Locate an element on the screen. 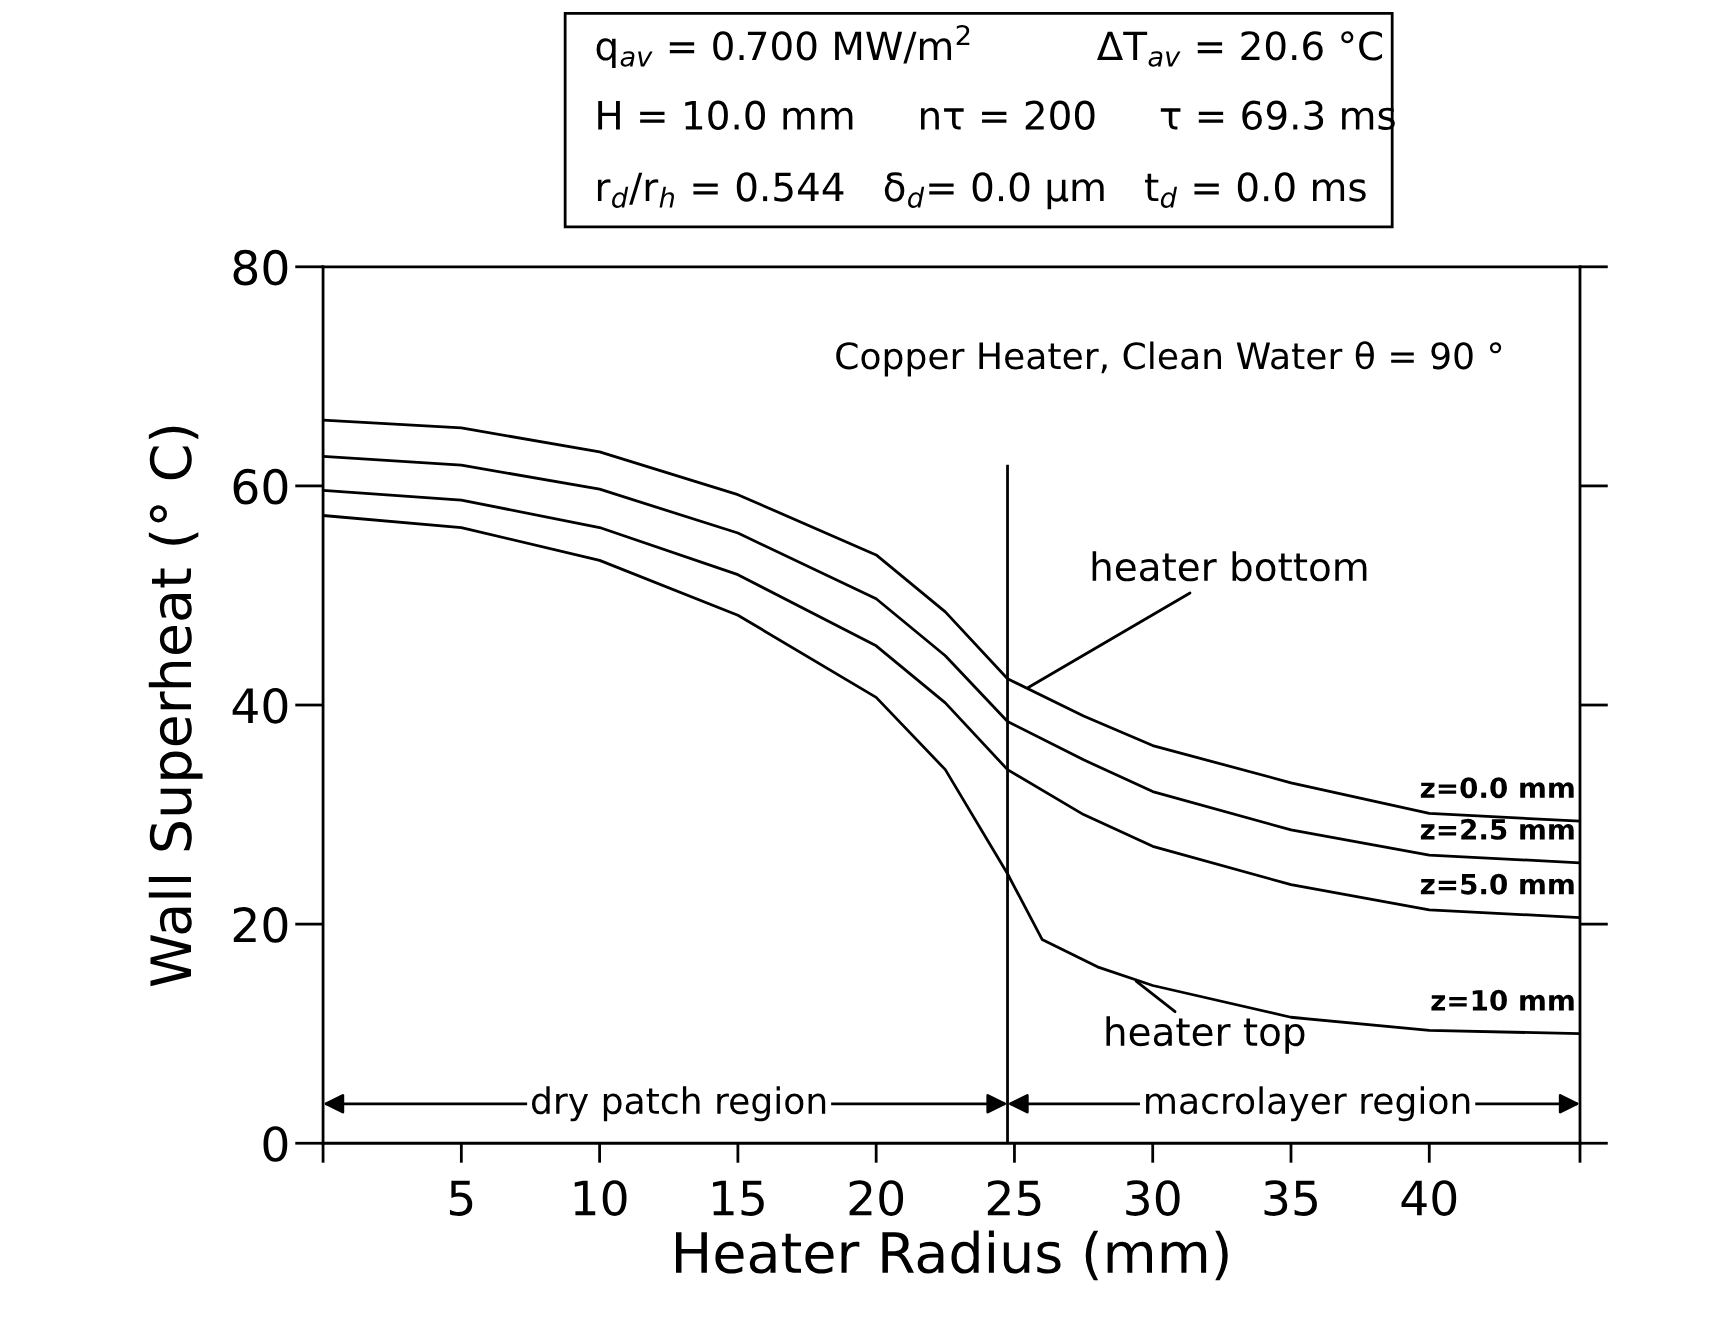 This screenshot has width=1723, height=1334. annotation: z=5.0 mm is located at coordinates (1497, 884).